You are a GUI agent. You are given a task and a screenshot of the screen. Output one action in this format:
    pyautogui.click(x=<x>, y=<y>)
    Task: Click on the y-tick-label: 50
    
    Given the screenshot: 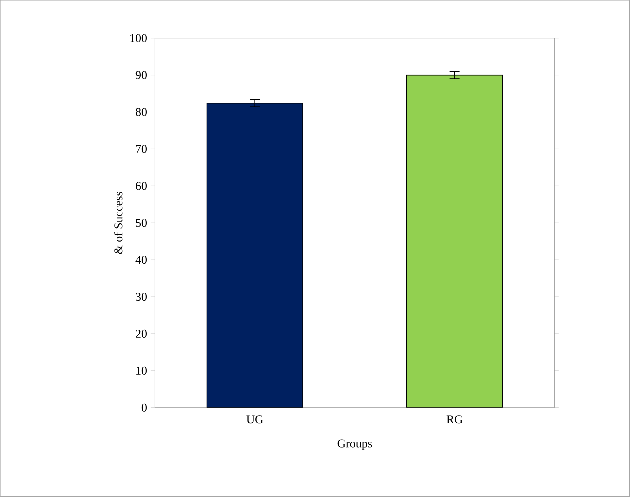 What is the action you would take?
    pyautogui.click(x=141, y=223)
    